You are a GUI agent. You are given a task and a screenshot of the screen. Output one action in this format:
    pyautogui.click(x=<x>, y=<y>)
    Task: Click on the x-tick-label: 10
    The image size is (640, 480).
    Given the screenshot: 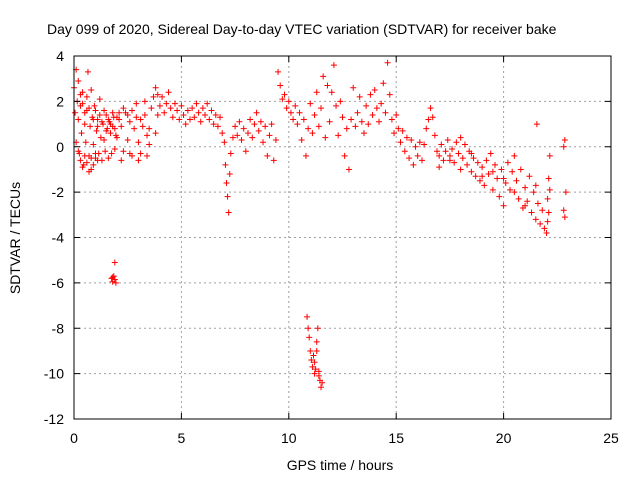 What is the action you would take?
    pyautogui.click(x=289, y=438)
    